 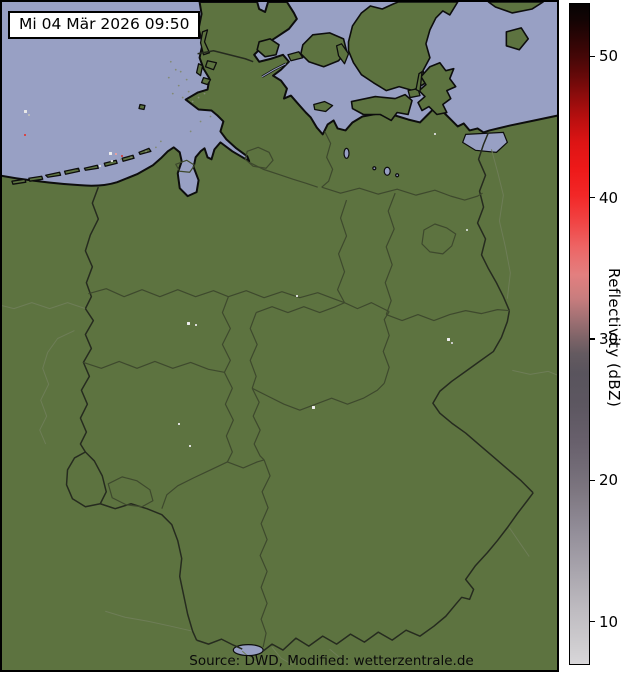 What do you see at coordinates (252, 658) in the screenshot?
I see `border-ch-alps` at bounding box center [252, 658].